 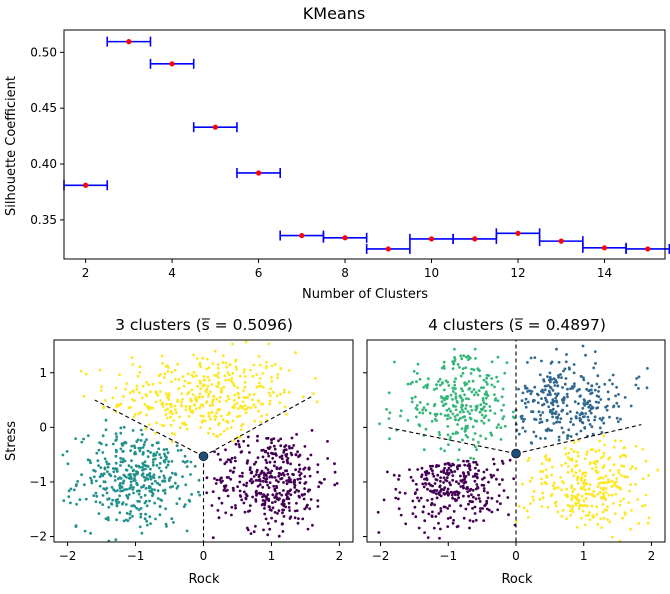 I want to click on data-point, so click(x=172, y=64).